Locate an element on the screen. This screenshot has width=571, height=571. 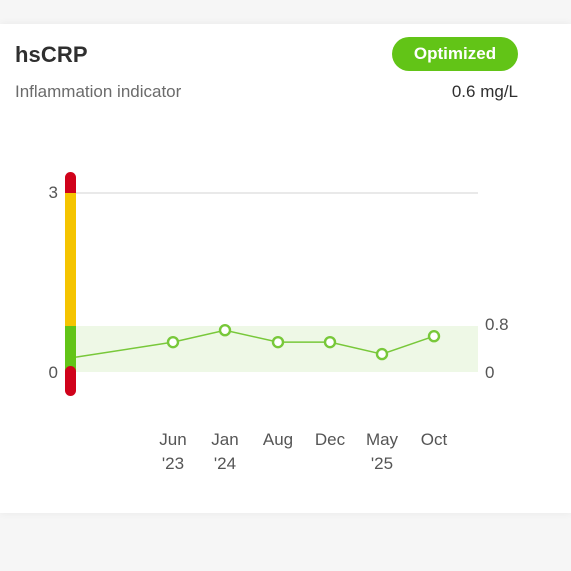
x-tick-label: Dec is located at coordinates (330, 439).